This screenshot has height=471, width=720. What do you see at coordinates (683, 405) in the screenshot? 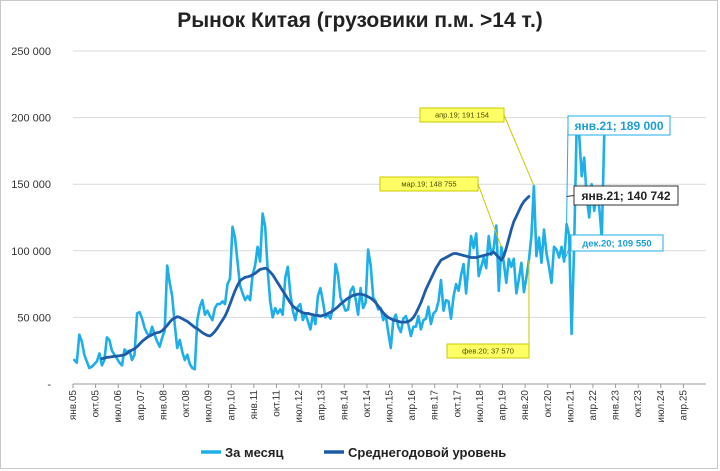
I see `x-tick-label: апр.25` at bounding box center [683, 405].